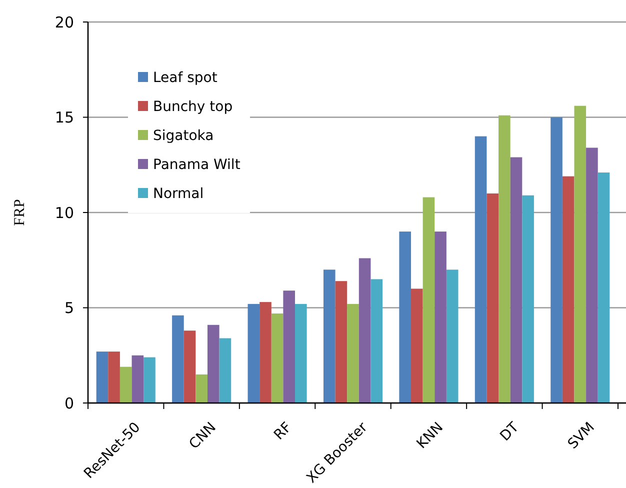  Describe the element at coordinates (20, 212) in the screenshot. I see `y-axis-title: FRP` at that location.